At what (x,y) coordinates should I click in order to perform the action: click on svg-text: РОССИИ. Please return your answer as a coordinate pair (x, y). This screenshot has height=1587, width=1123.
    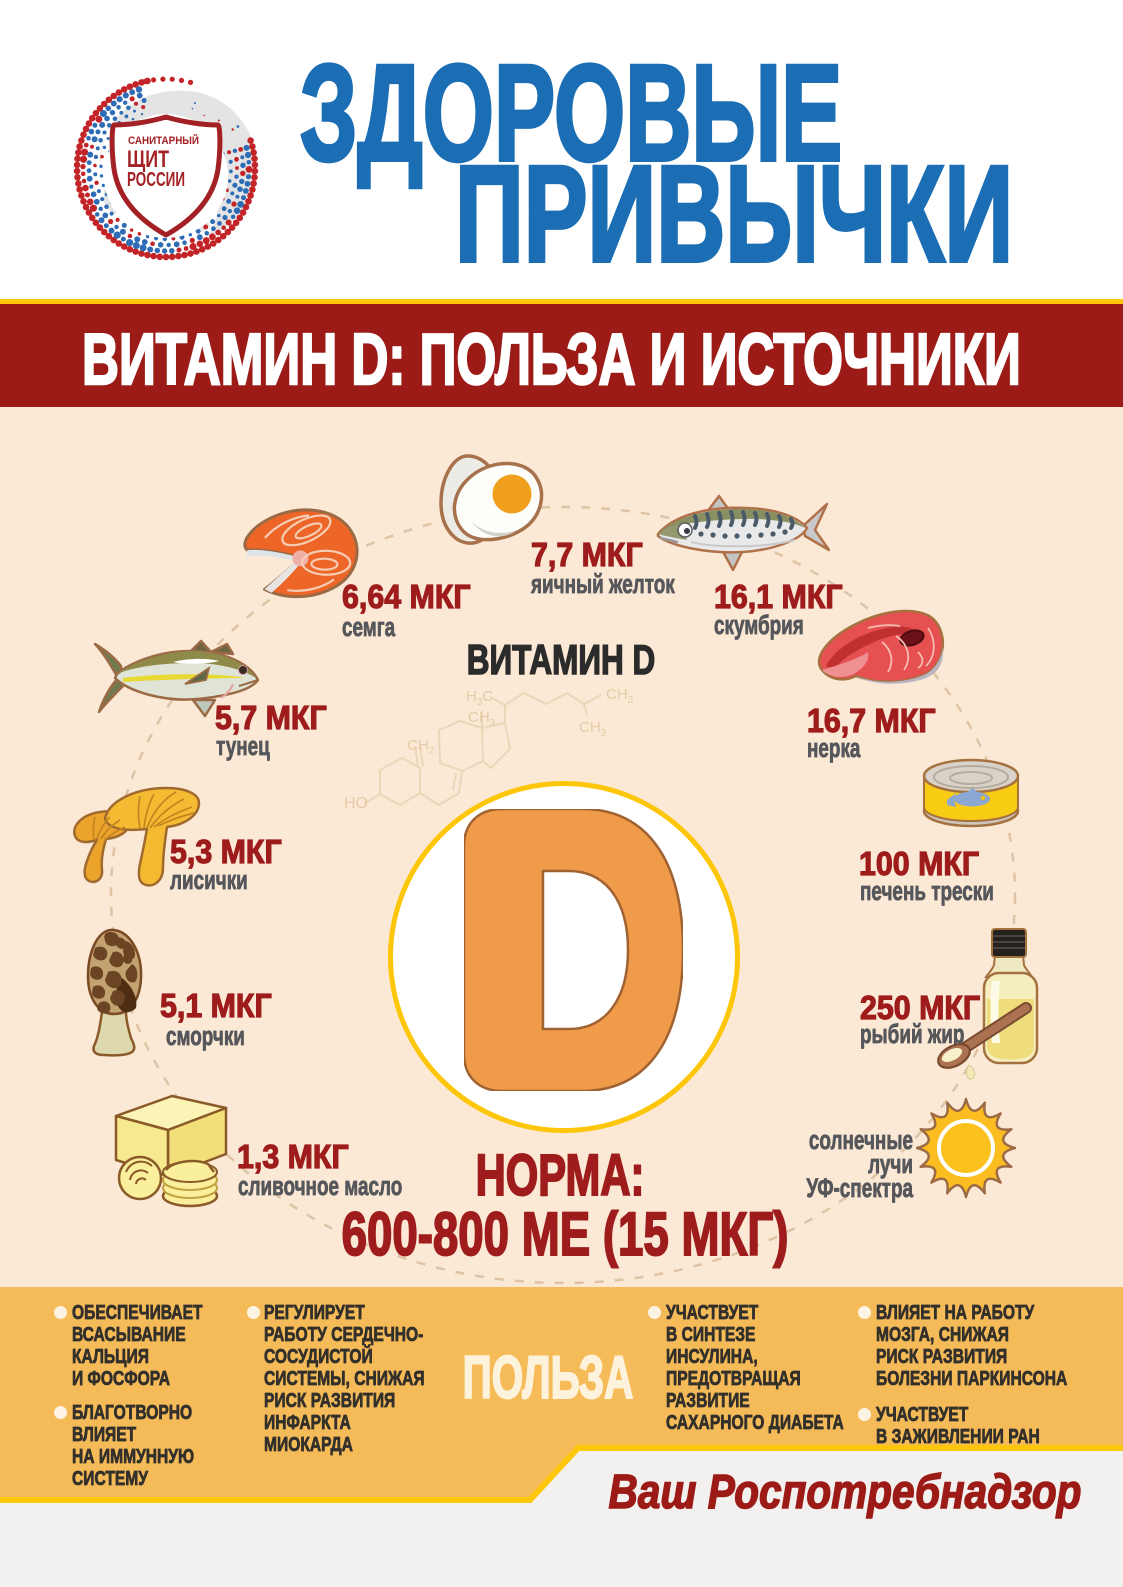
    Looking at the image, I should click on (156, 180).